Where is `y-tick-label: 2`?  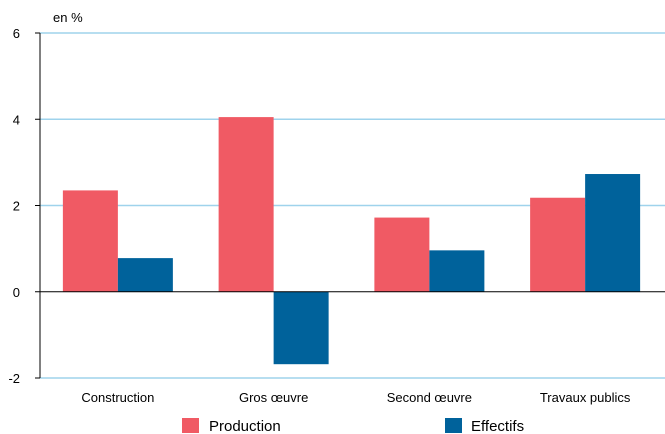 y-tick-label: 2 is located at coordinates (16, 206).